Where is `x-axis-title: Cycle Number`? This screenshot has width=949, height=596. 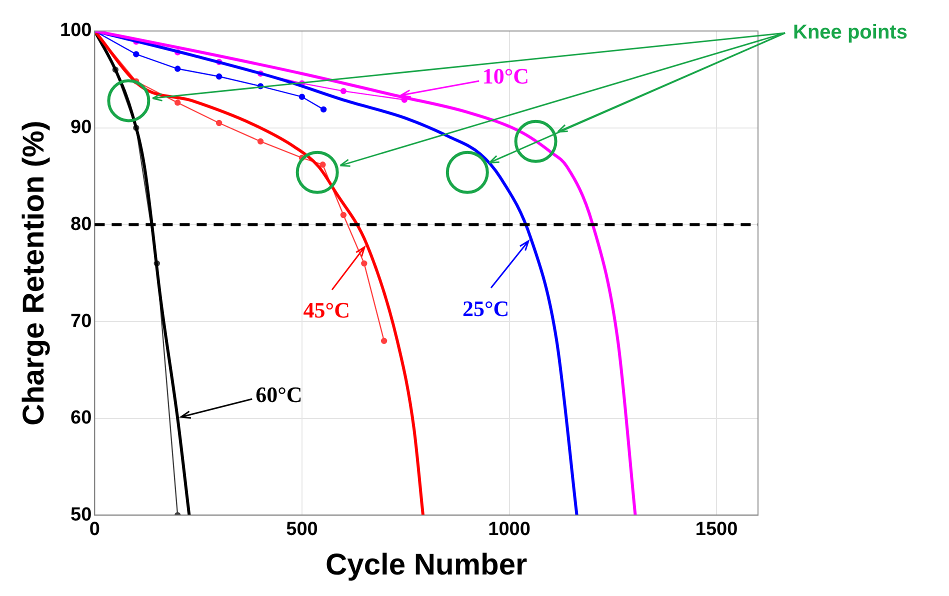 x-axis-title: Cycle Number is located at coordinates (426, 565).